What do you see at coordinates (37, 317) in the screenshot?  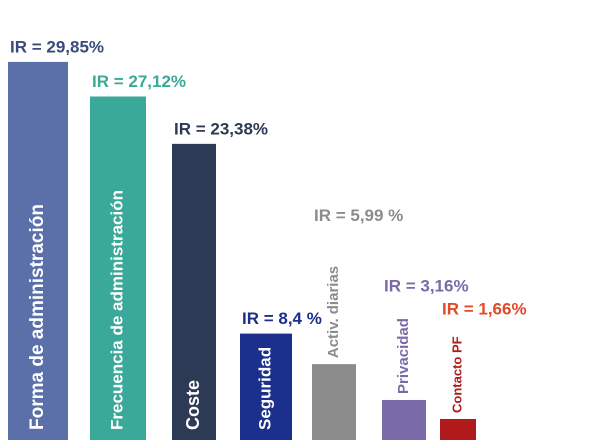 I see `category-label: Forma de administración` at bounding box center [37, 317].